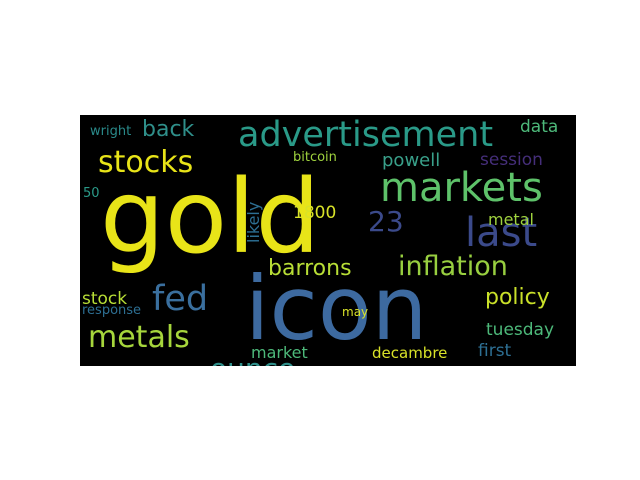 The image size is (640, 480). Describe the element at coordinates (501, 233) in the screenshot. I see `word-last: last` at that location.